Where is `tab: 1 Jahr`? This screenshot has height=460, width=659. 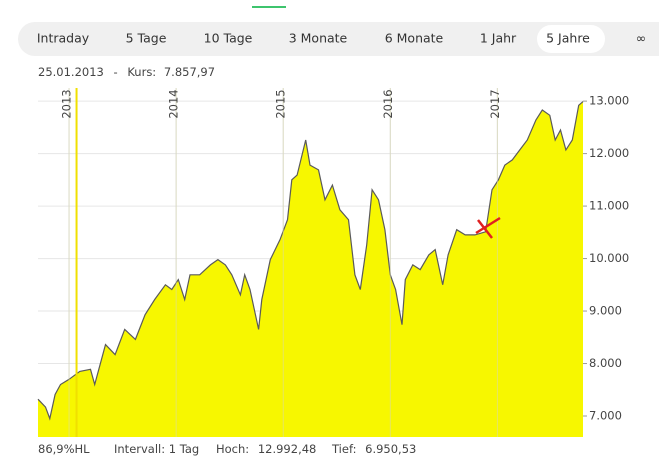
tab: 1 Jahr is located at coordinates (498, 38).